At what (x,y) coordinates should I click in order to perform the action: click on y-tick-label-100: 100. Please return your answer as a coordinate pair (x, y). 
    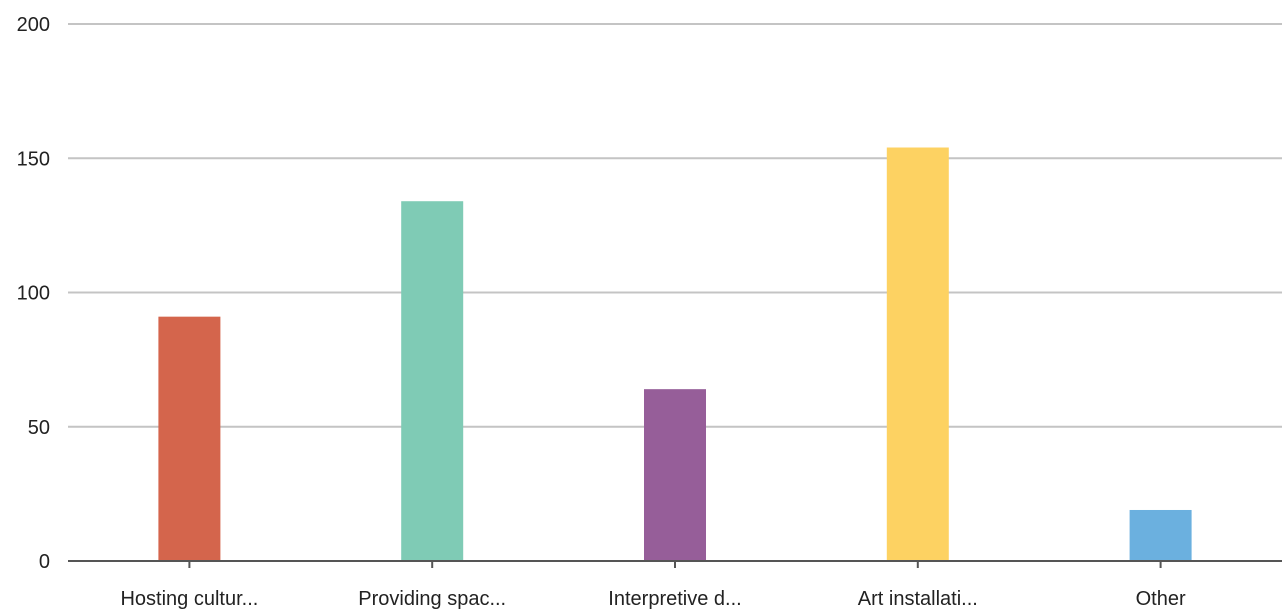
    Looking at the image, I should click on (33, 294).